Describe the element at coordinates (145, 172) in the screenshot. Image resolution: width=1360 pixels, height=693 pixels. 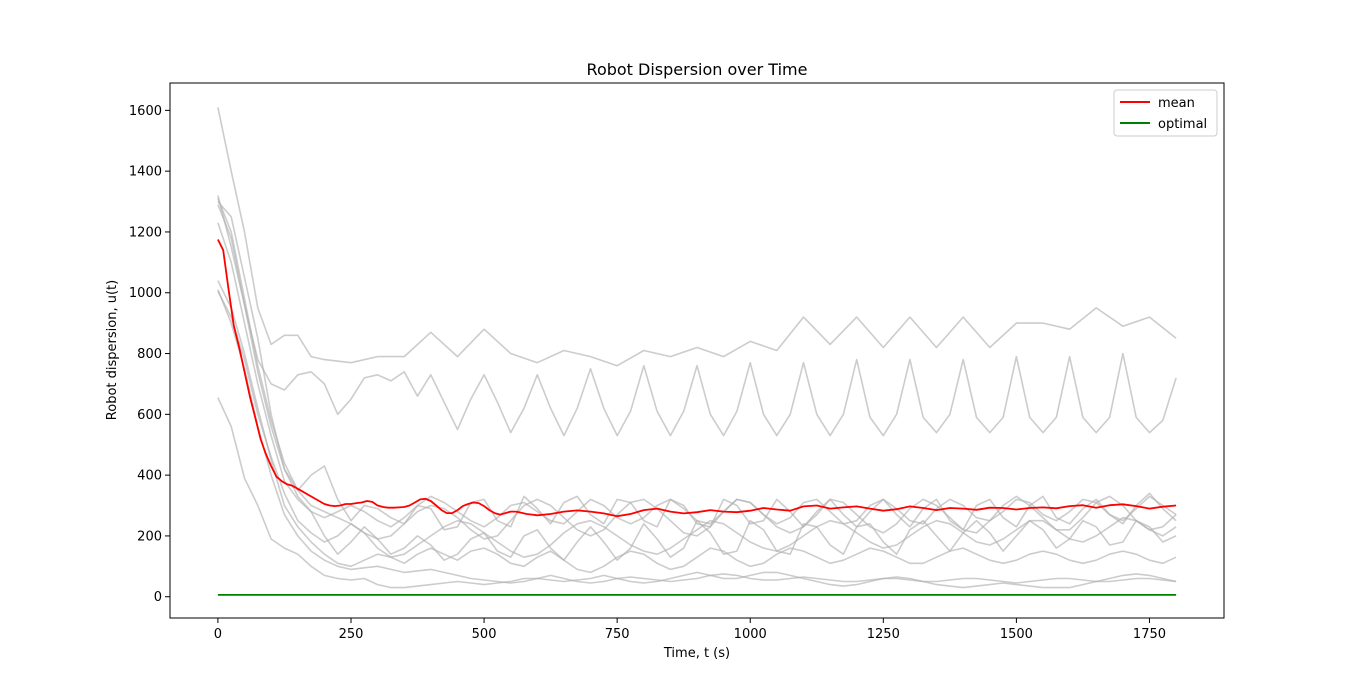
I see `y-tick-label: 1400` at that location.